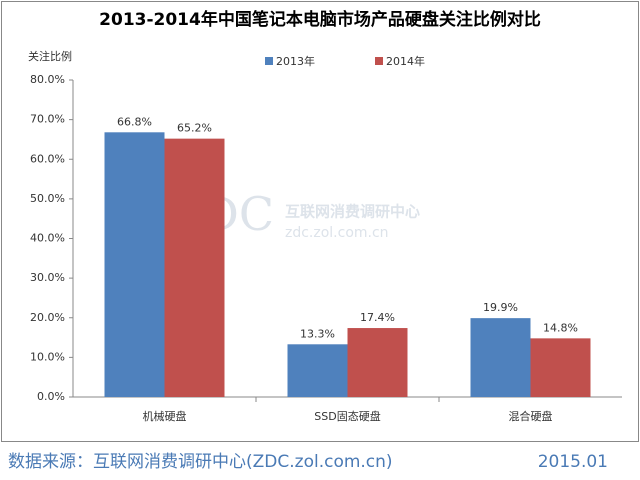  I want to click on value-label: 19.9%, so click(500, 307).